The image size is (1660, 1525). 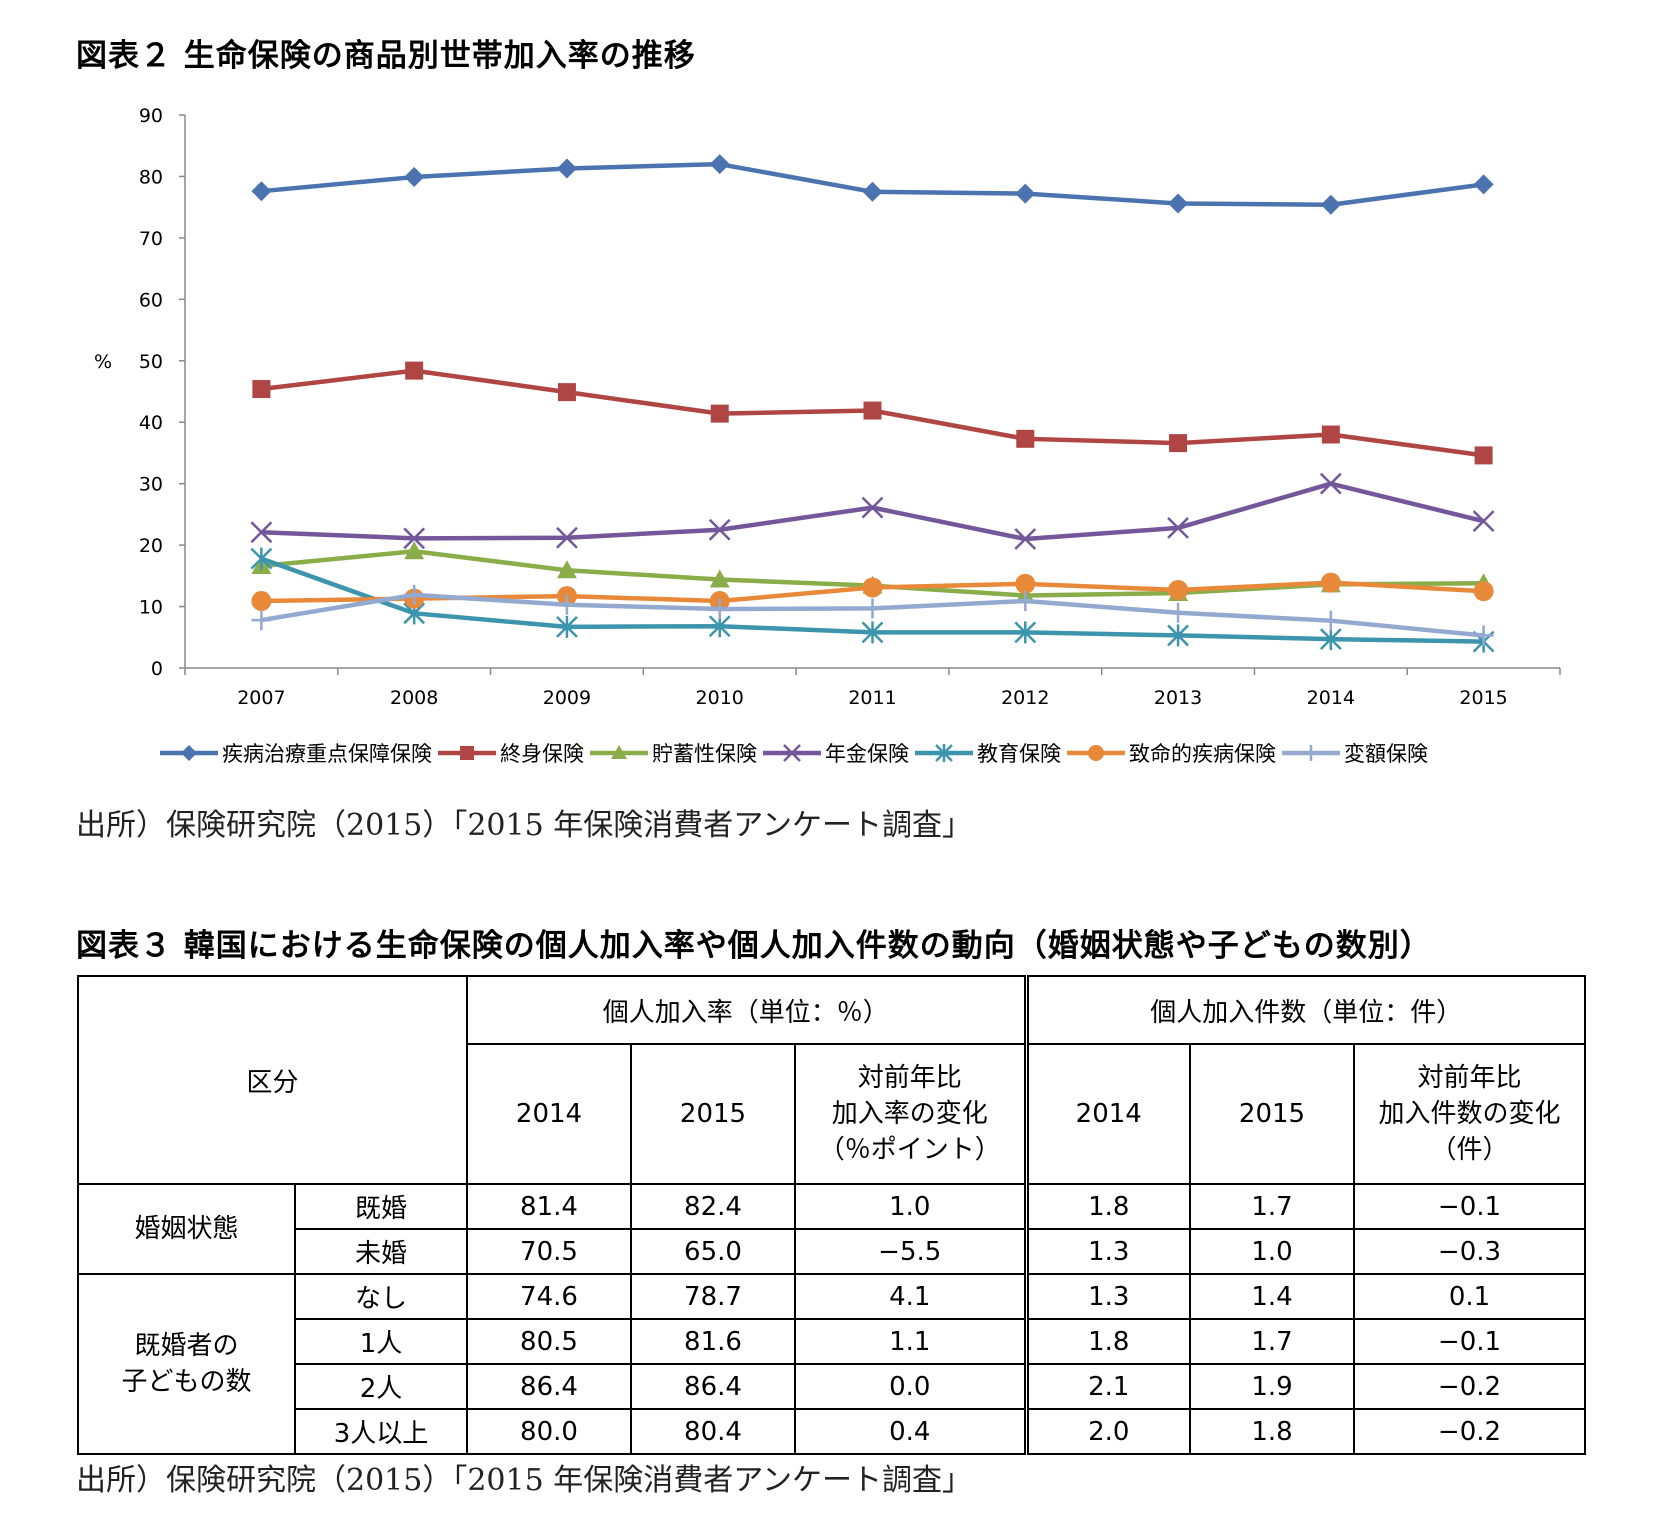 I want to click on row-label: 未婚, so click(x=381, y=1251).